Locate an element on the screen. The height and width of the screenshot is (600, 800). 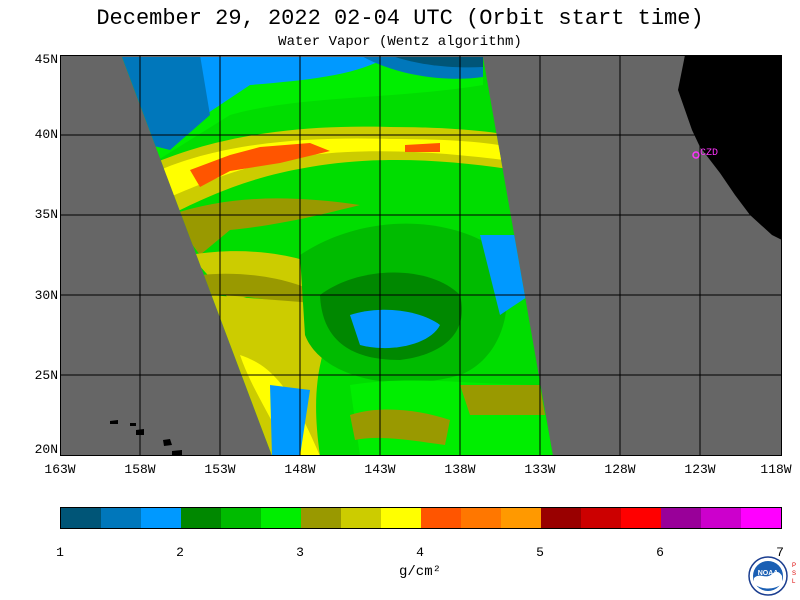
lon-label-143w: 143W is located at coordinates (380, 469).